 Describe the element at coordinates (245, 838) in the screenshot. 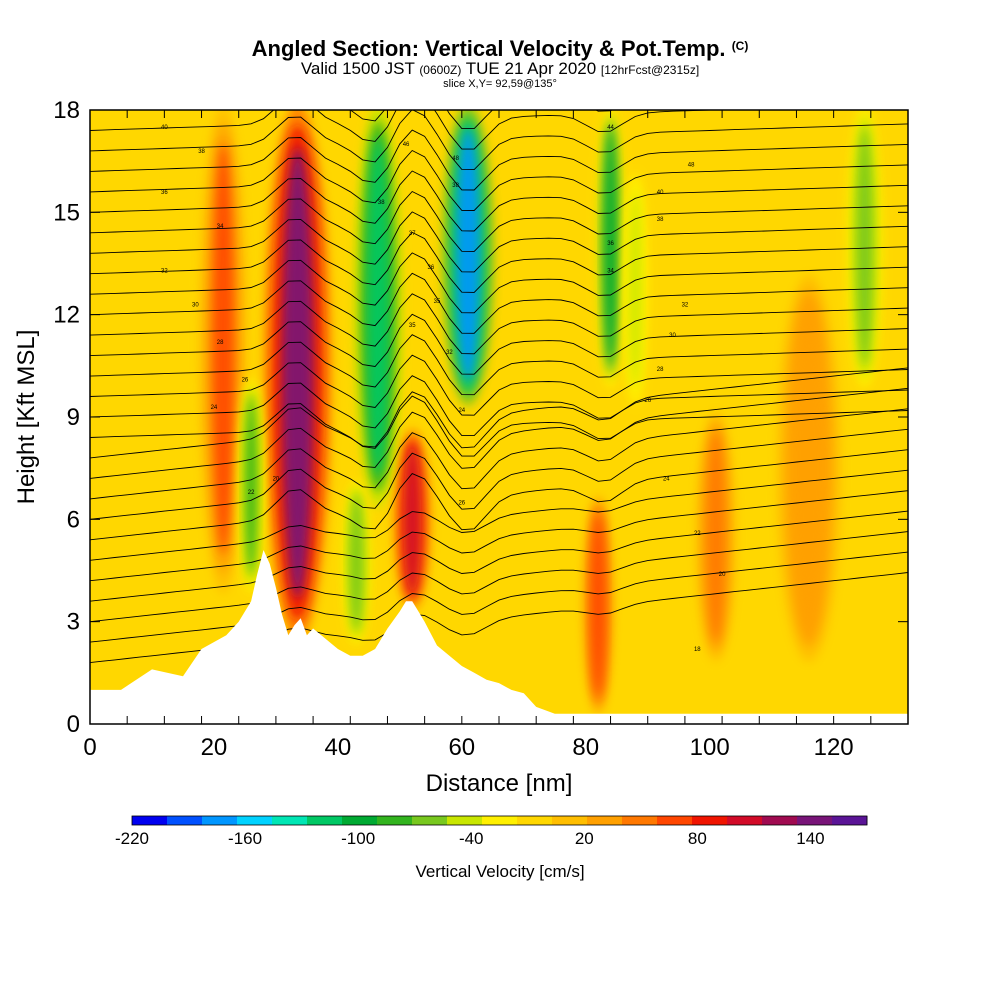

I see `colorbar-tick-label: -160` at that location.